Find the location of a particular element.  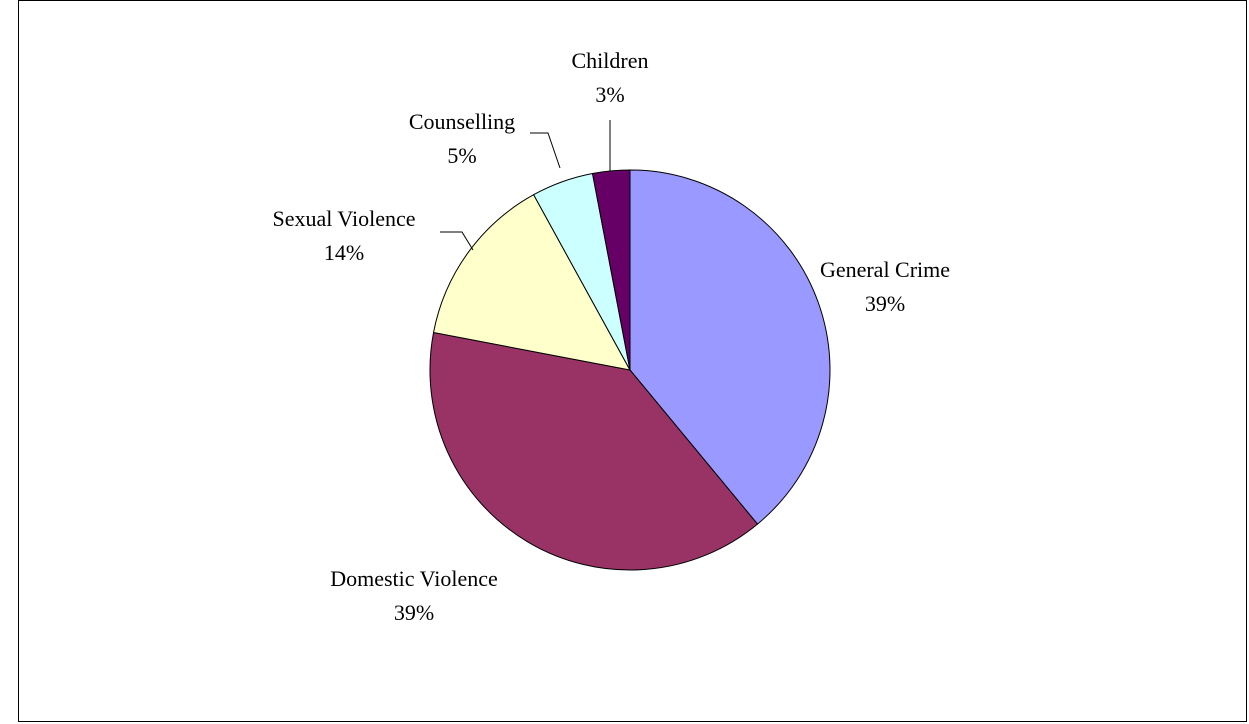

pie-slice-sexual-violence is located at coordinates (531, 282).